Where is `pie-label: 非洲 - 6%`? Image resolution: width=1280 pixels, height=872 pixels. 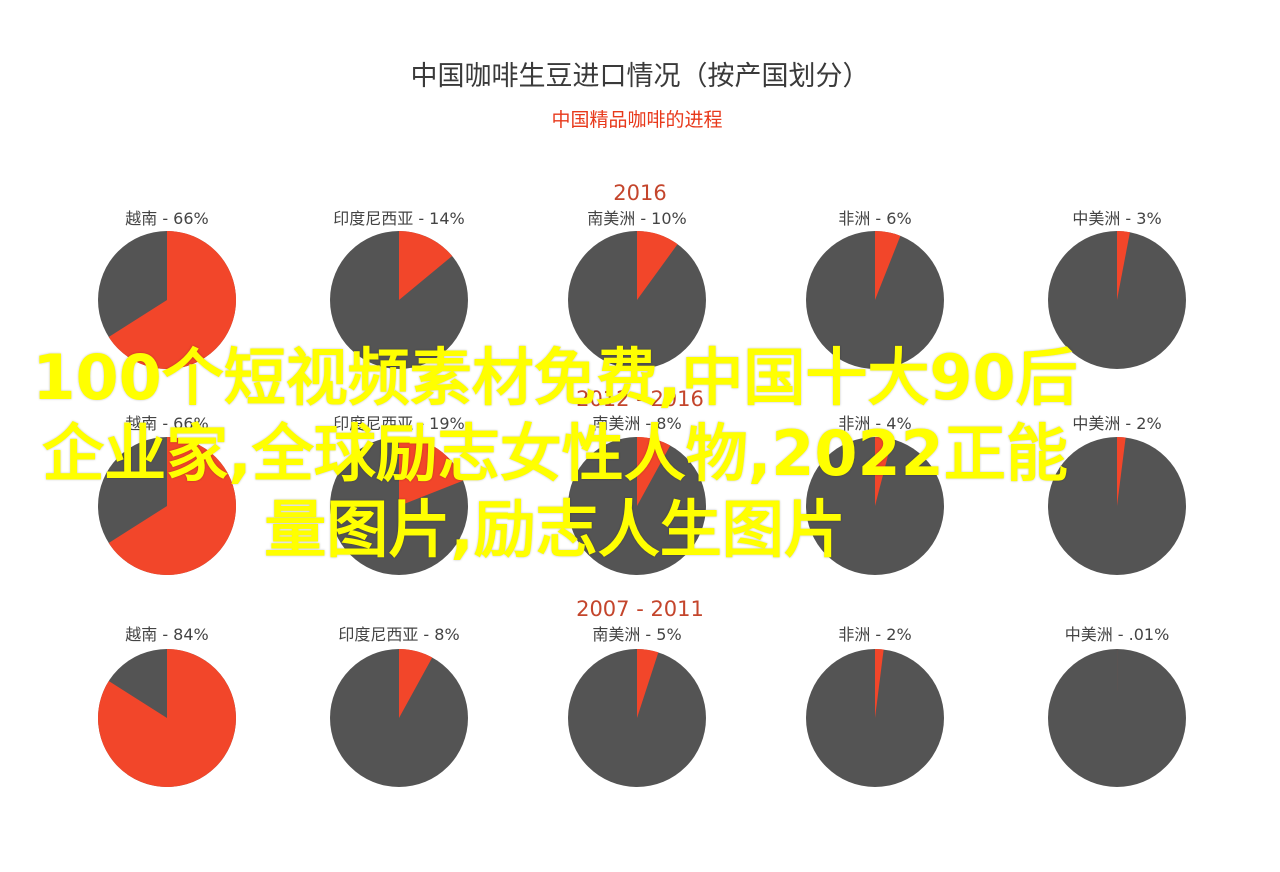
pie-label: 非洲 - 6% is located at coordinates (874, 218).